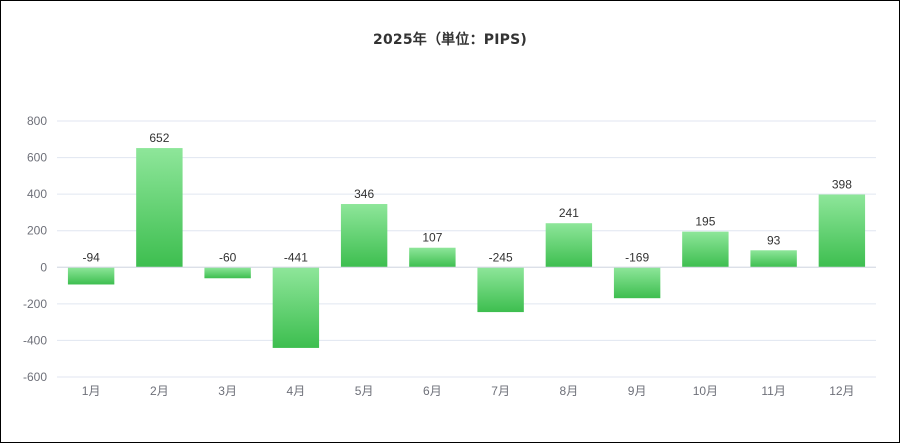 Image resolution: width=900 pixels, height=443 pixels. What do you see at coordinates (37, 231) in the screenshot?
I see `y-tick-label: 200` at bounding box center [37, 231].